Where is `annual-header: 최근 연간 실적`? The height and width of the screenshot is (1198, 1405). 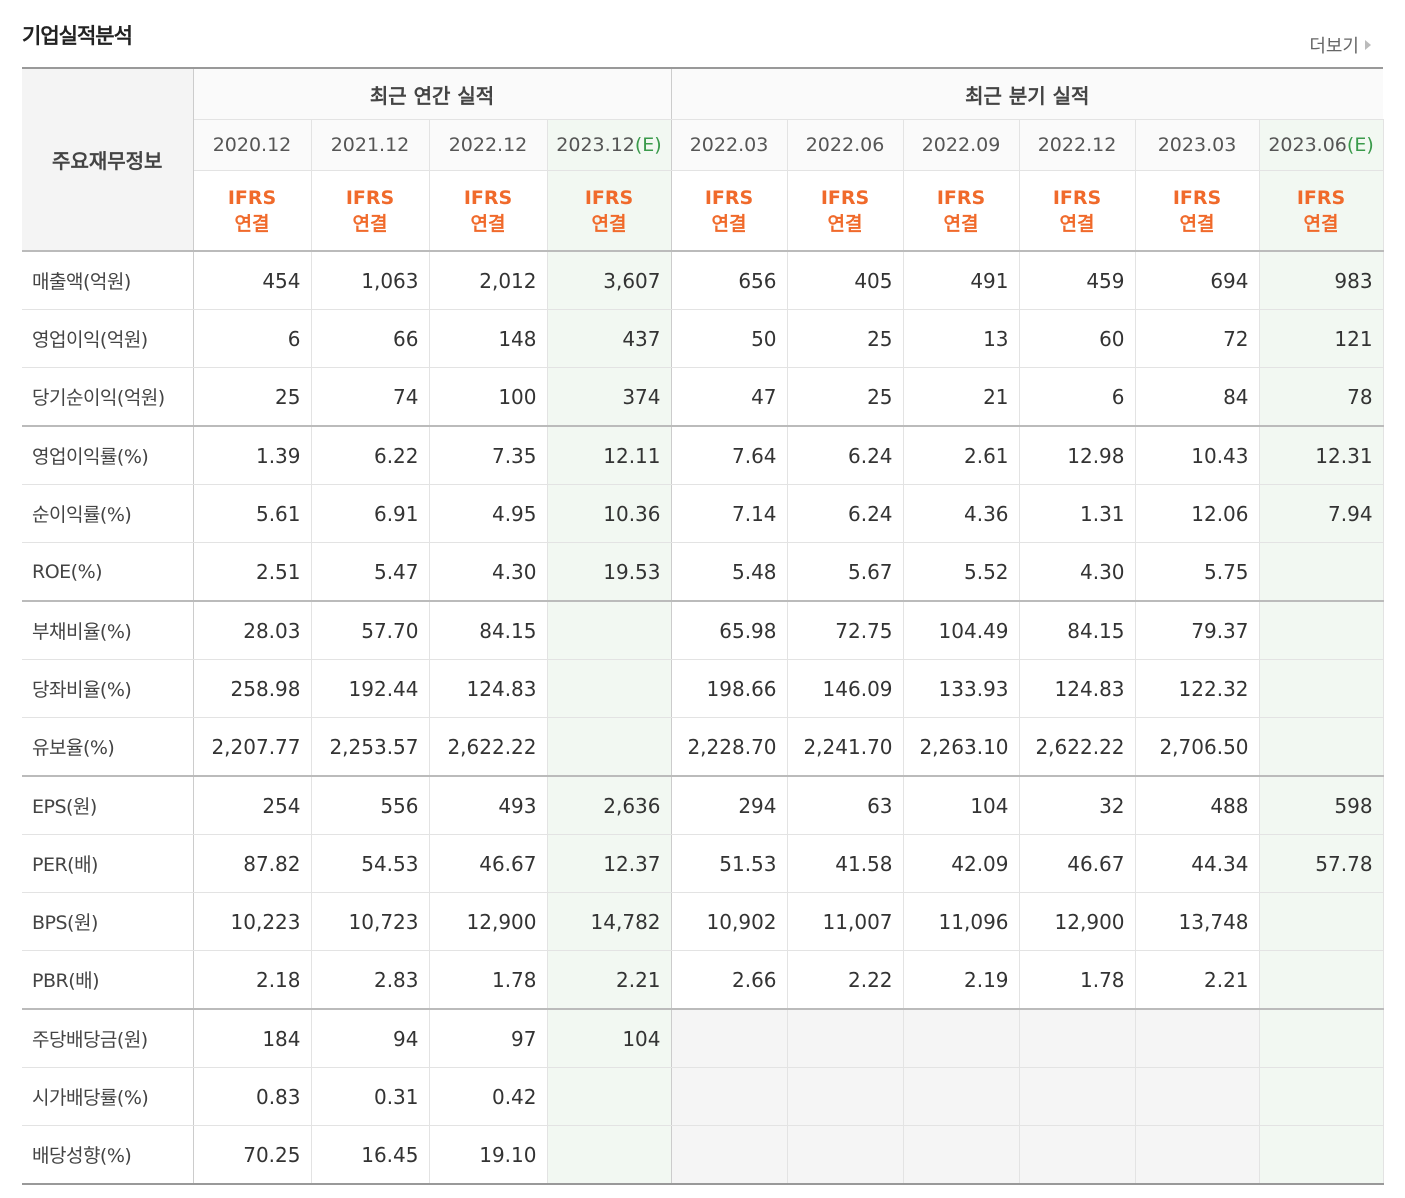
annual-header: 최근 연간 실적 is located at coordinates (432, 93).